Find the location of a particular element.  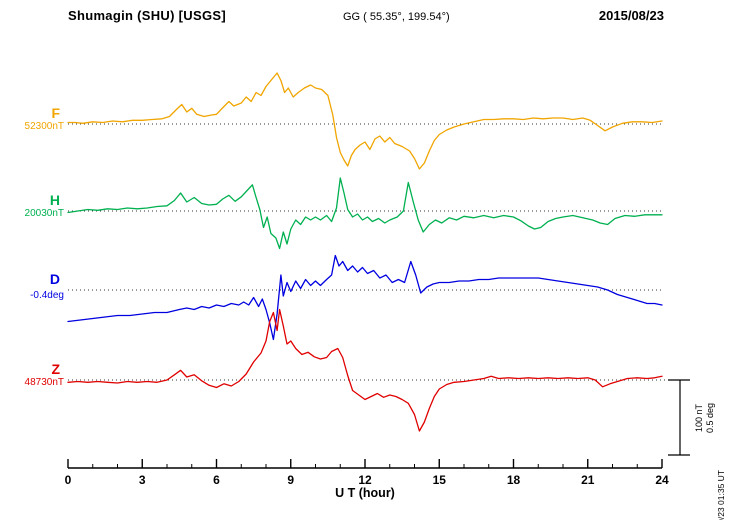

scale-bar-nt-label: 100 nT is located at coordinates (699, 418).